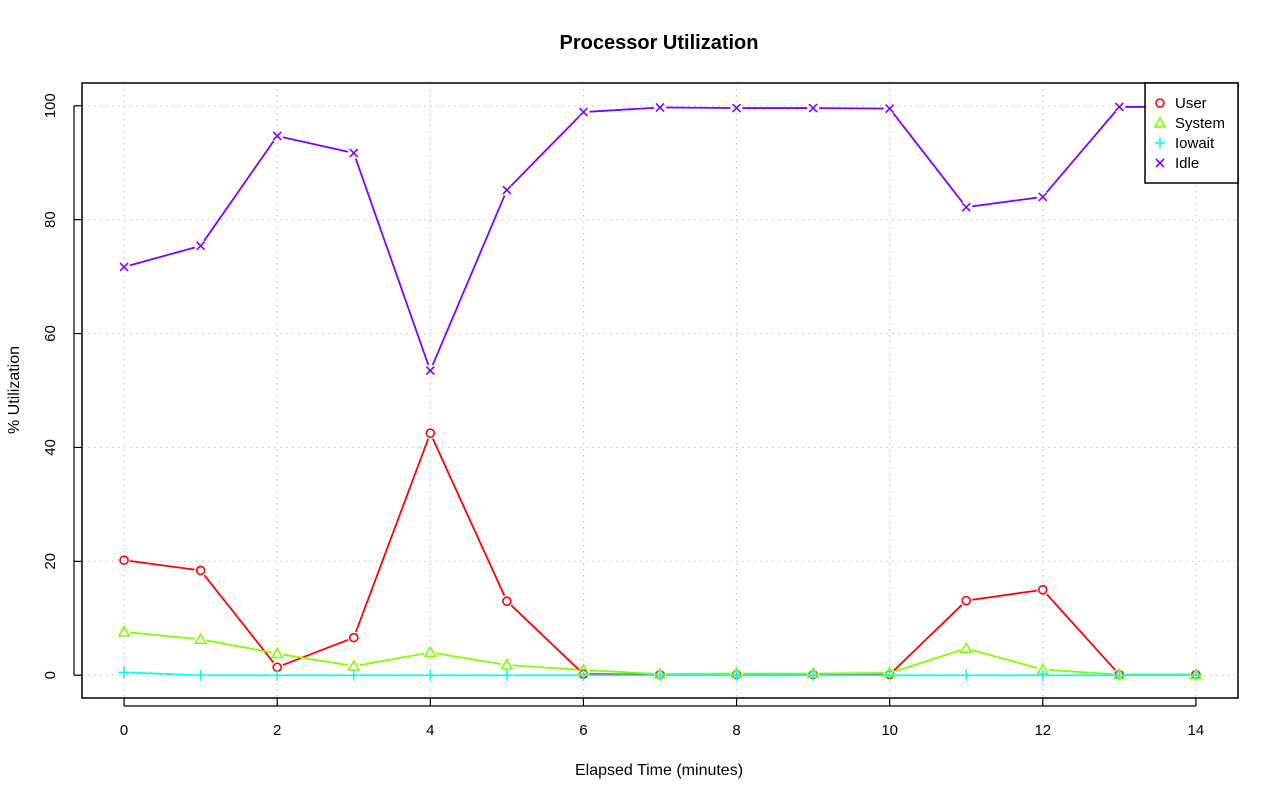 The image size is (1280, 801). I want to click on legend-label-system: System, so click(1200, 123).